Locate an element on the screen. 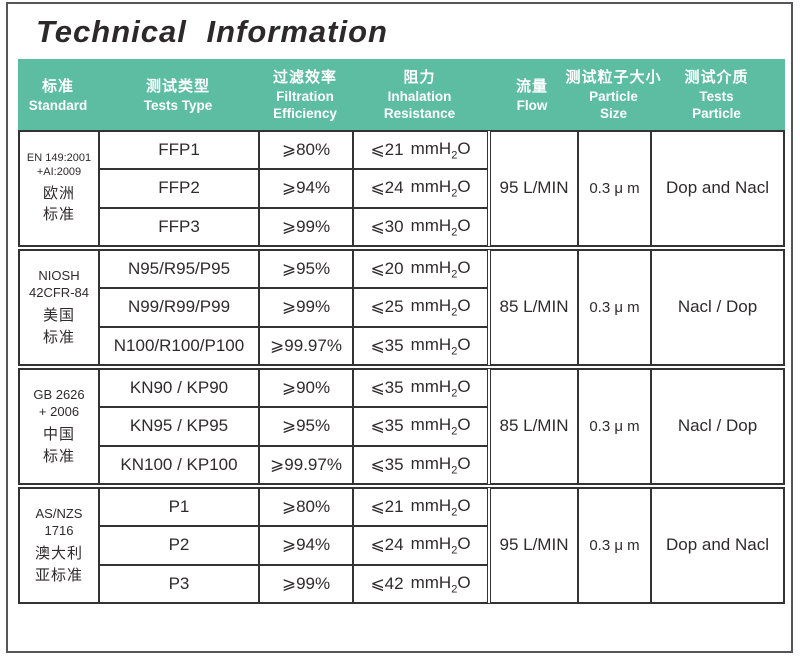 The height and width of the screenshot is (662, 800). standard-cell: NIOSH 42CFR-84 美国 标准 is located at coordinates (59, 307).